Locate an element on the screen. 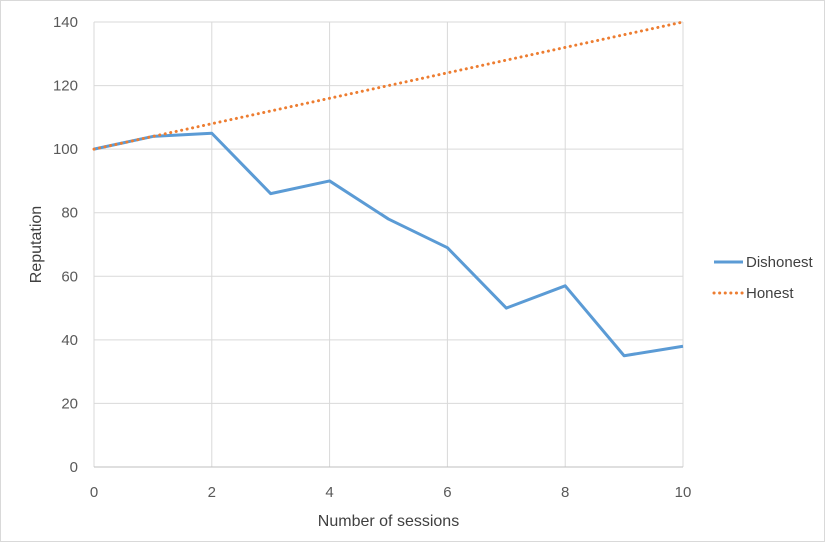 This screenshot has height=542, width=825. x-axis-title: Number of sessions is located at coordinates (388, 521).